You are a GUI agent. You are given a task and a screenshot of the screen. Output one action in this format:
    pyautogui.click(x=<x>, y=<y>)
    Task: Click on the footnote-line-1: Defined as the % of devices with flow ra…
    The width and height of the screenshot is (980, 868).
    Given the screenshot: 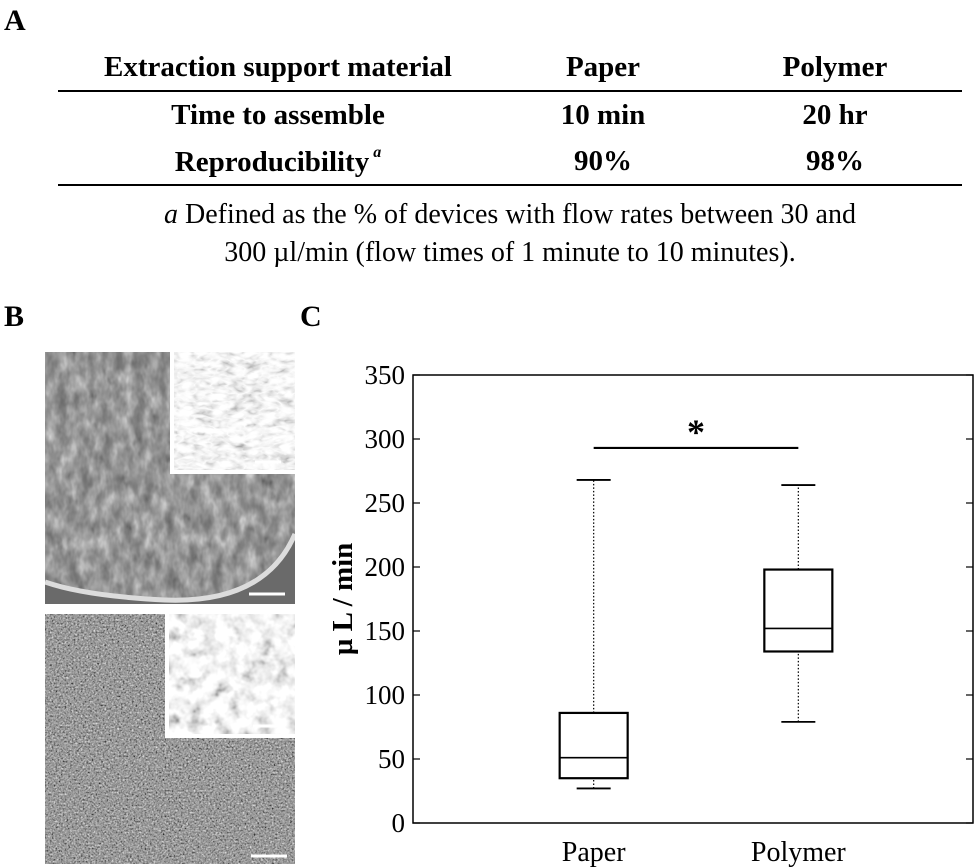 What is the action you would take?
    pyautogui.click(x=520, y=214)
    